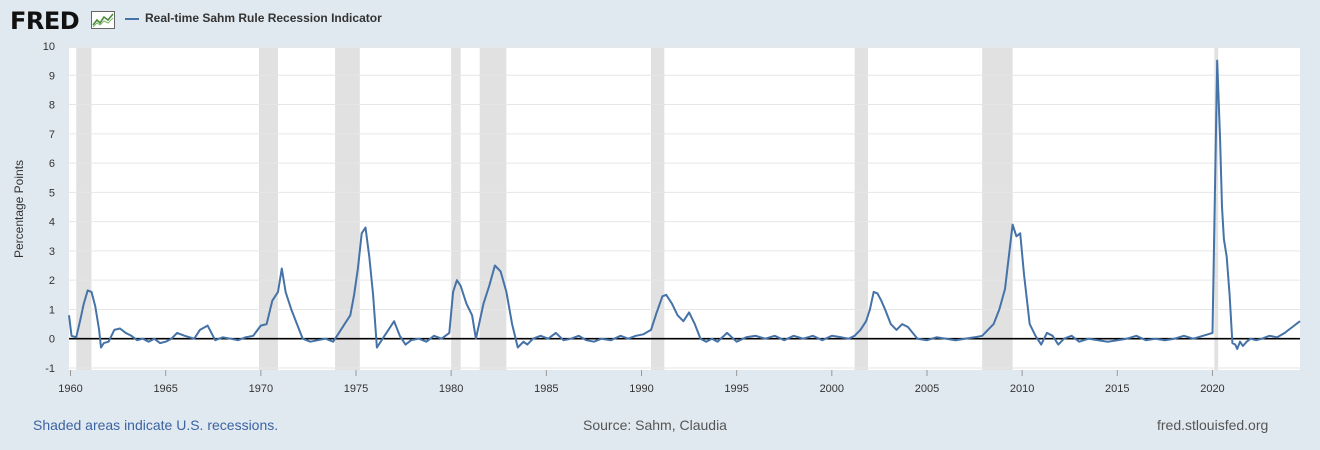 Image resolution: width=1320 pixels, height=450 pixels. I want to click on y-tick-label: 10, so click(49, 47).